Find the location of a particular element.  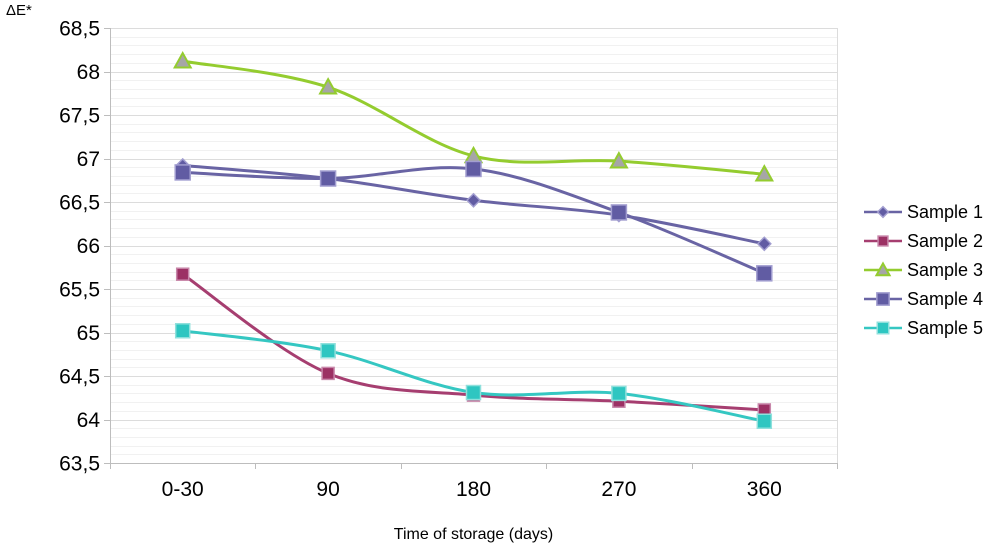

legend-item-sample-2: Sample 2 is located at coordinates (923, 241).